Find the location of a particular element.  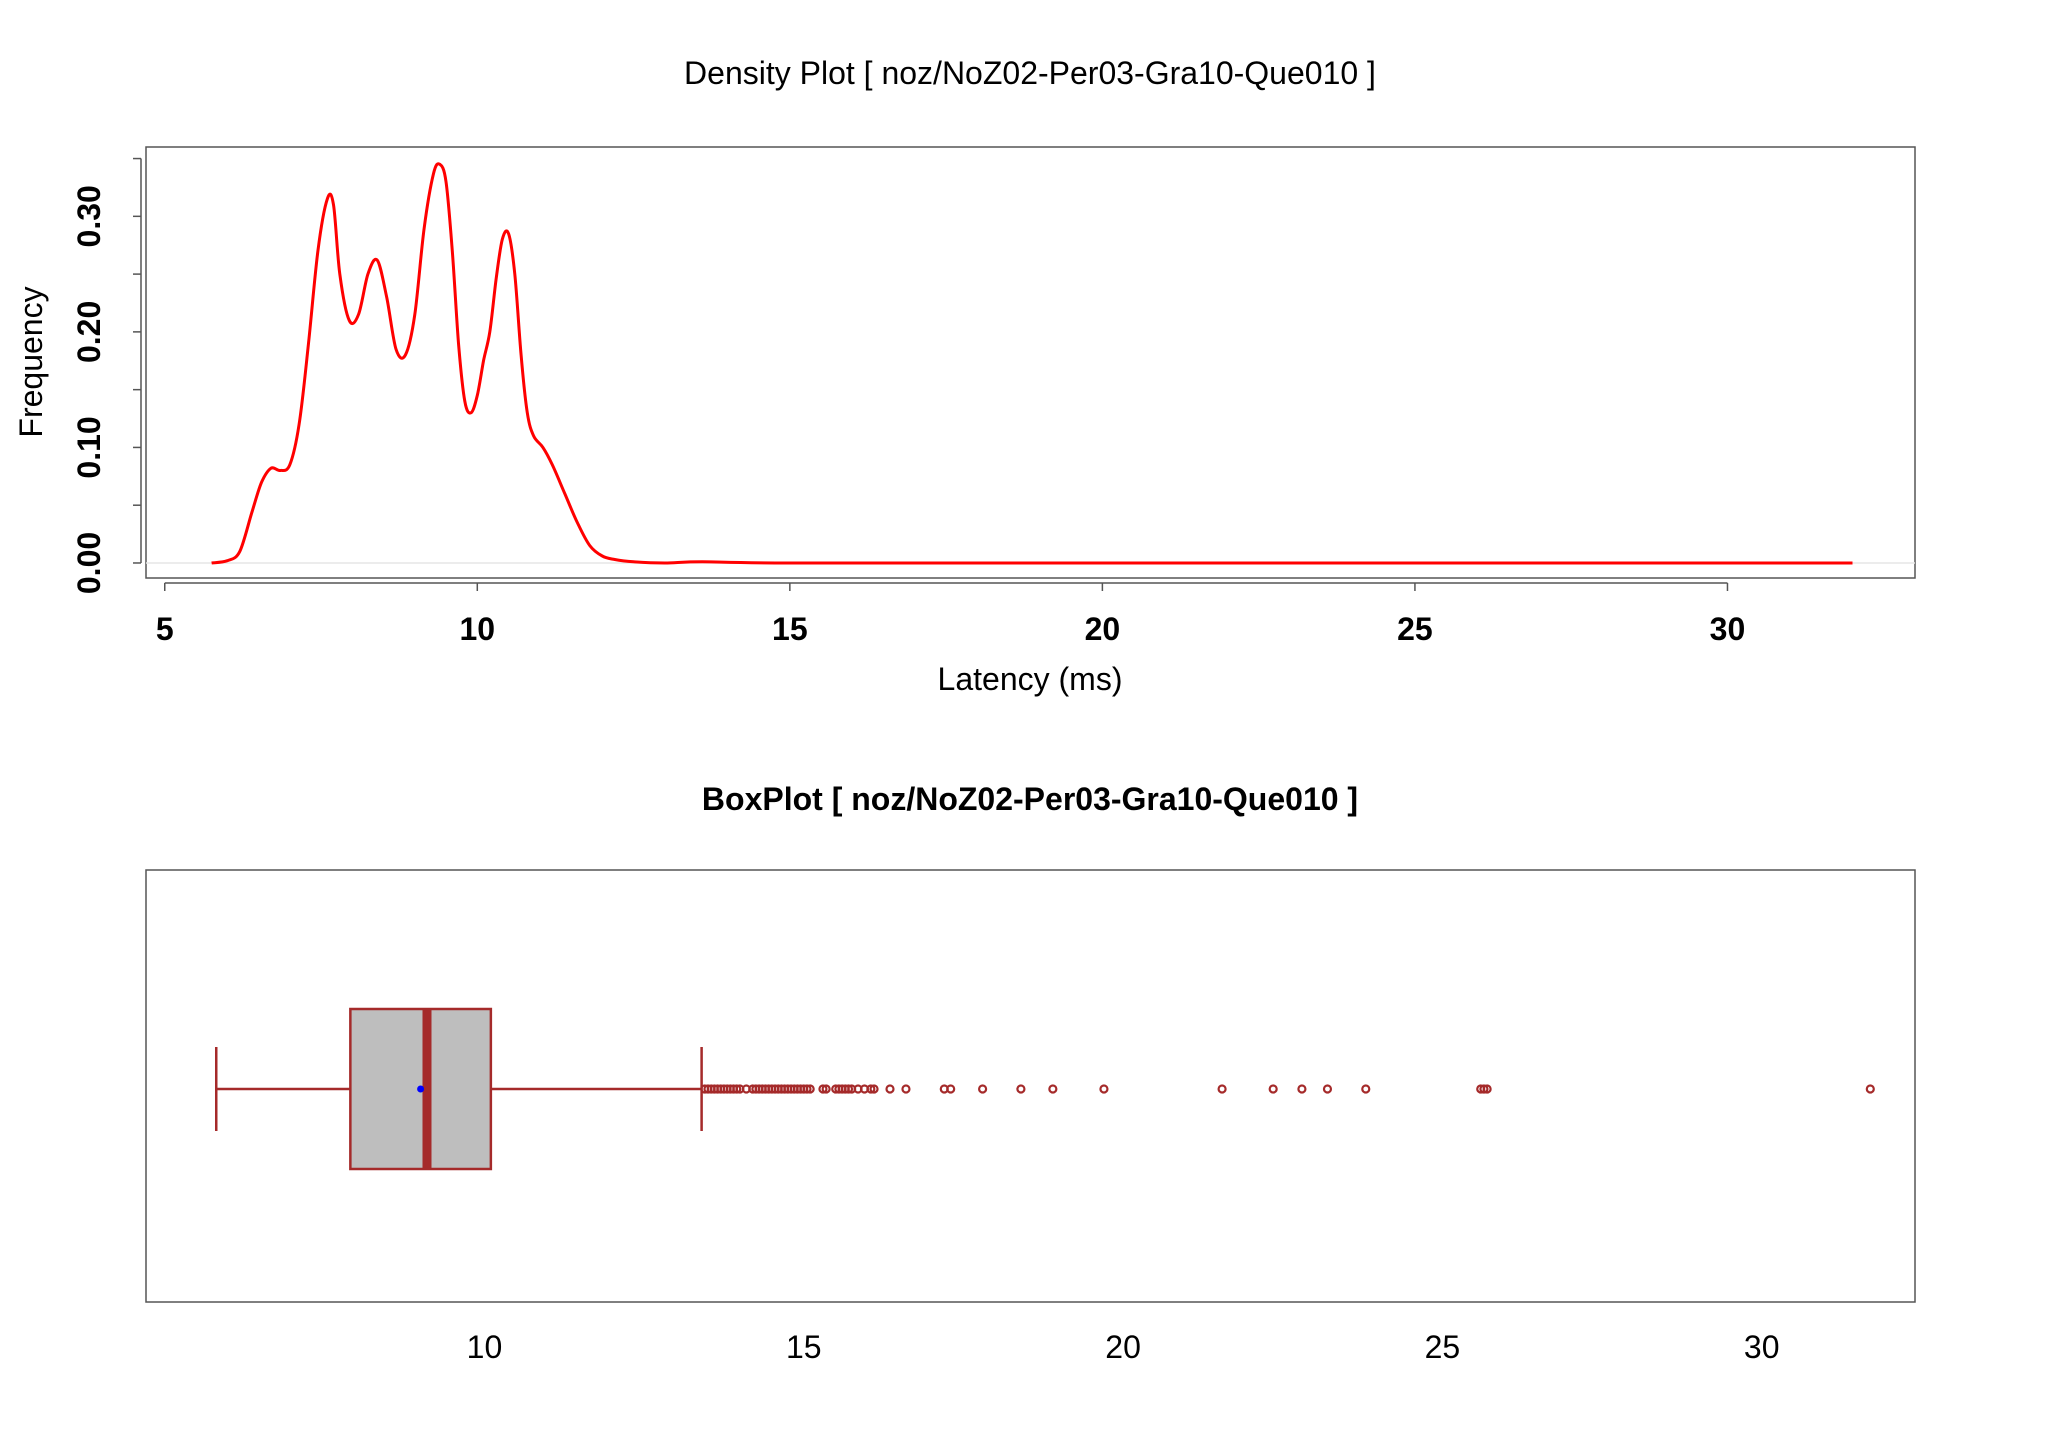

boxplot-x-tick-label: 25 is located at coordinates (1443, 1347).